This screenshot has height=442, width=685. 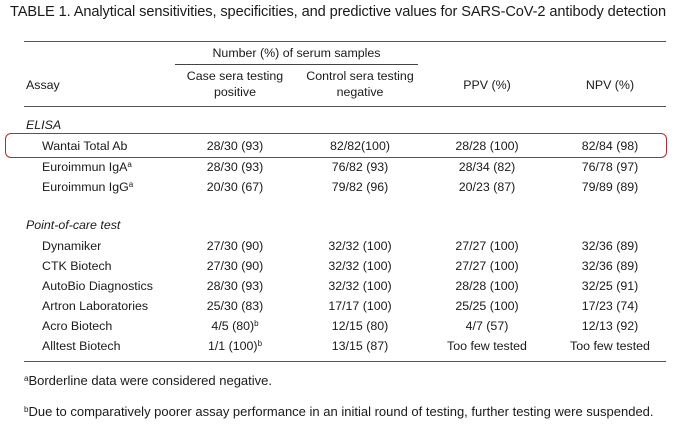 I want to click on cell-case: 20/30 (67), so click(x=235, y=187).